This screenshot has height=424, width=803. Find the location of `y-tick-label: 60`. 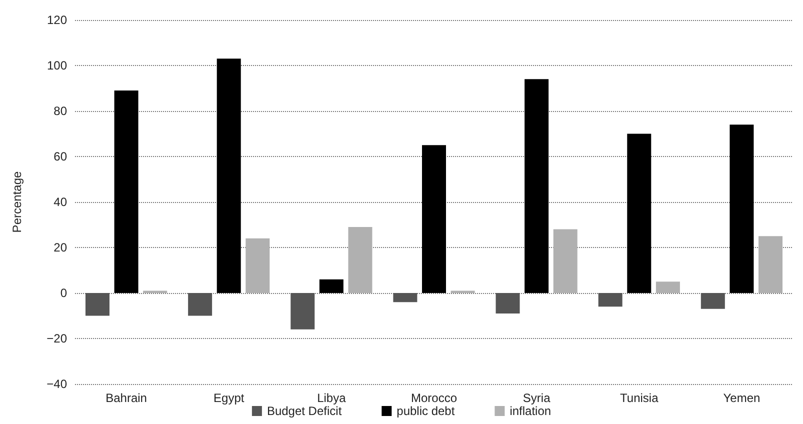

y-tick-label: 60 is located at coordinates (61, 157).